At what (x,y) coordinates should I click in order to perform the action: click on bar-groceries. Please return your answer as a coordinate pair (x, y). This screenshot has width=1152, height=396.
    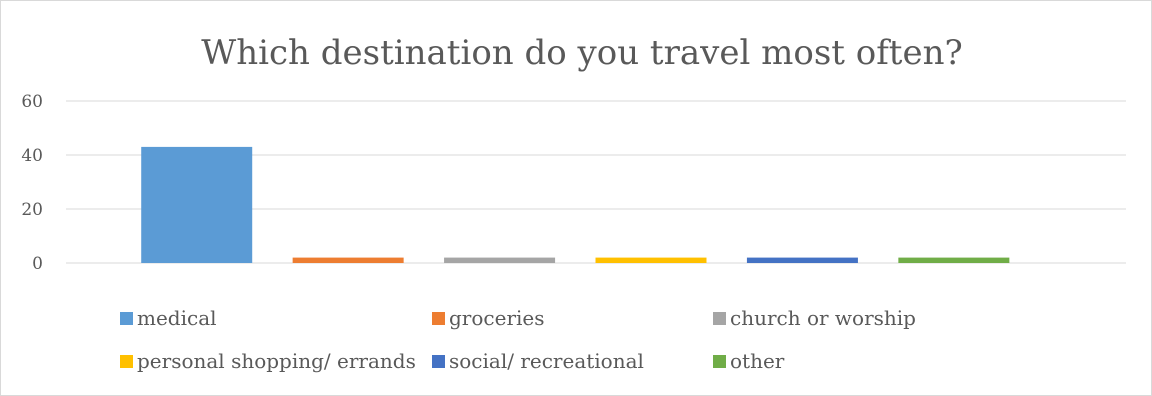
    Looking at the image, I should click on (348, 260).